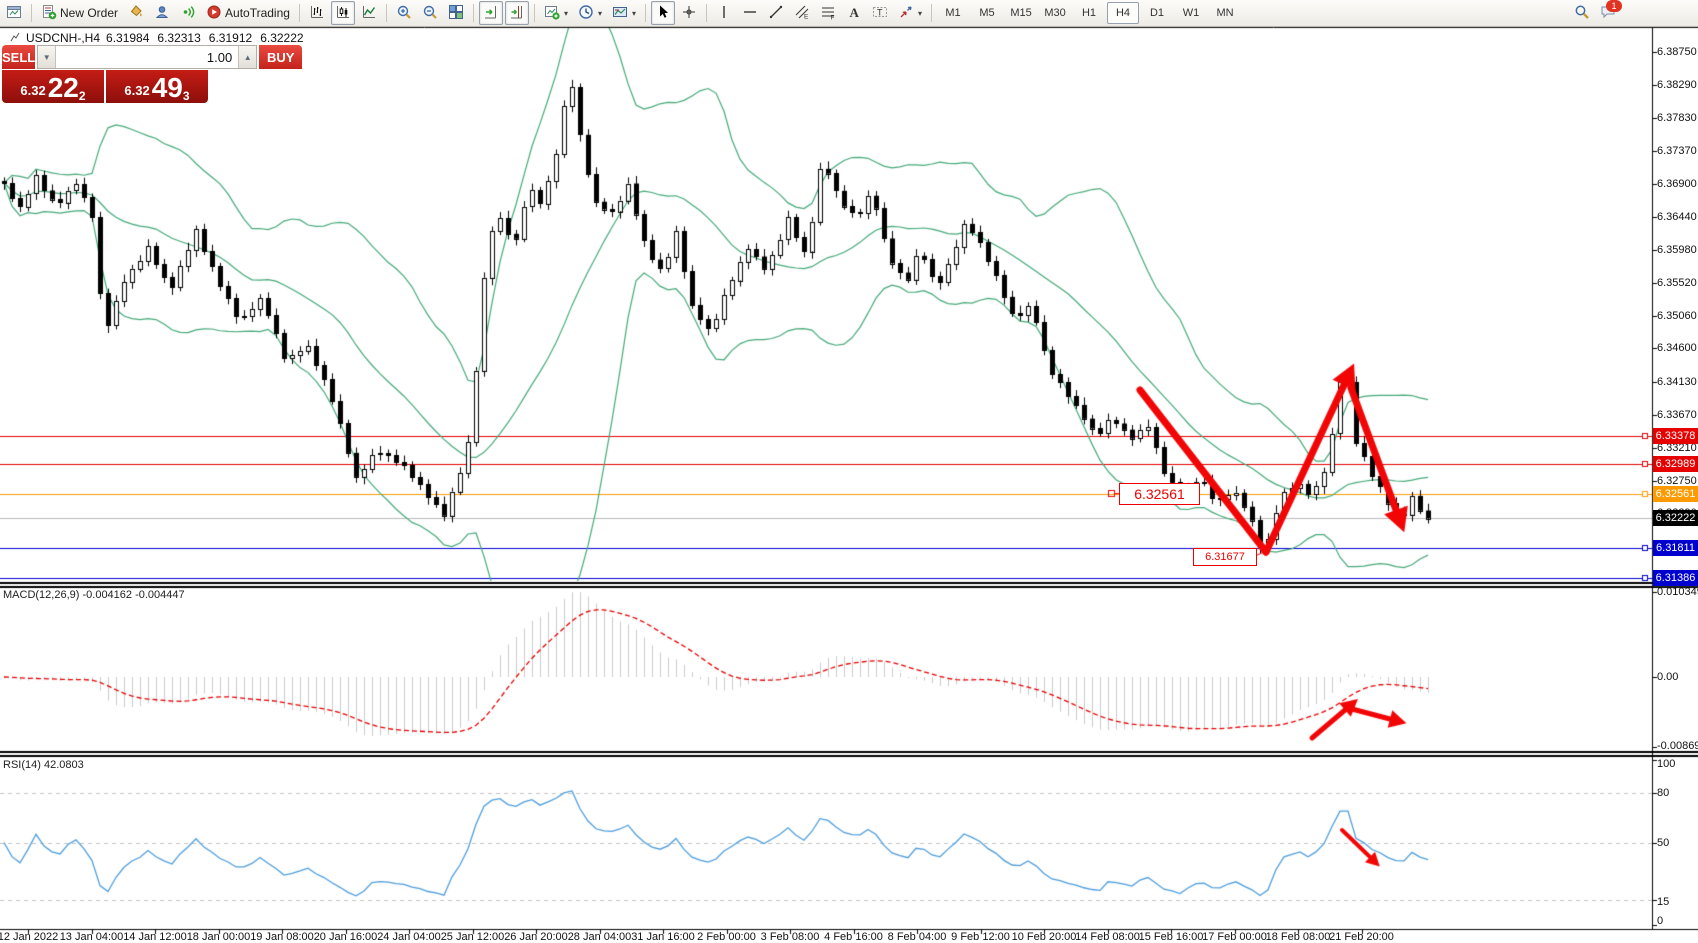 The height and width of the screenshot is (943, 1698). I want to click on horizontal-line-icon, so click(750, 12).